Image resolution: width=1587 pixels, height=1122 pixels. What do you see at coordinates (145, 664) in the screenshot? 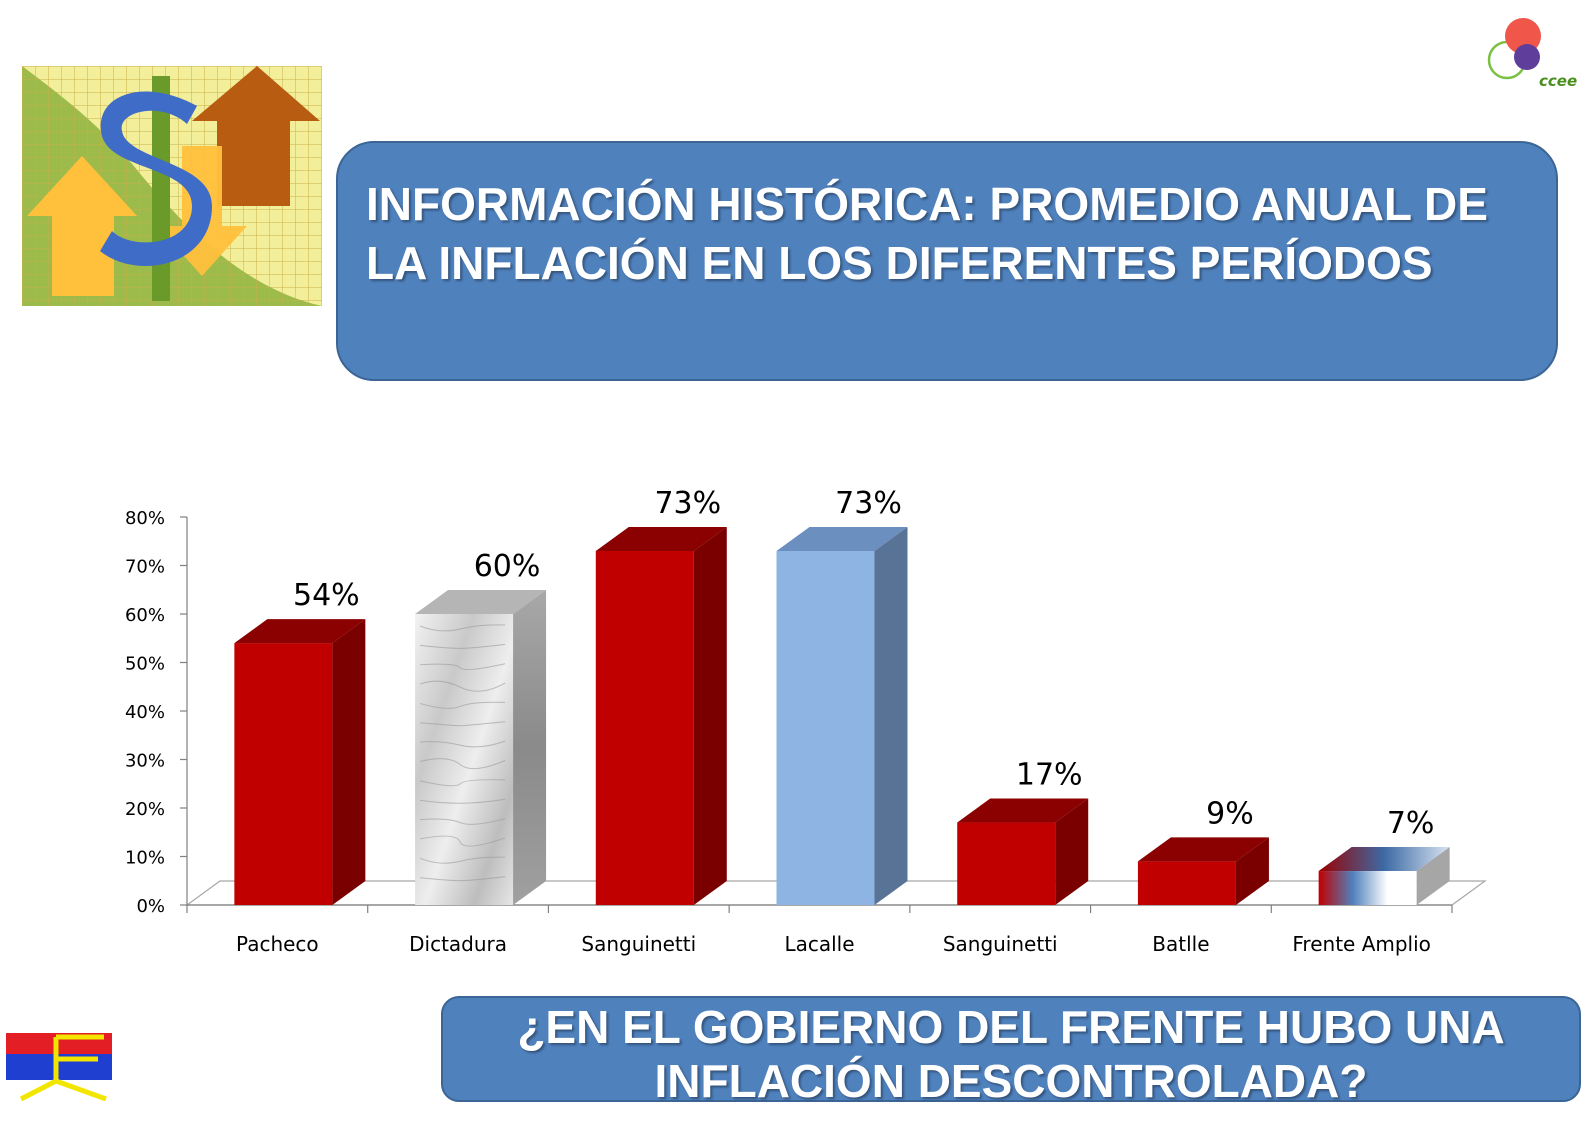
I see `y-tick-label: 50%` at bounding box center [145, 664].